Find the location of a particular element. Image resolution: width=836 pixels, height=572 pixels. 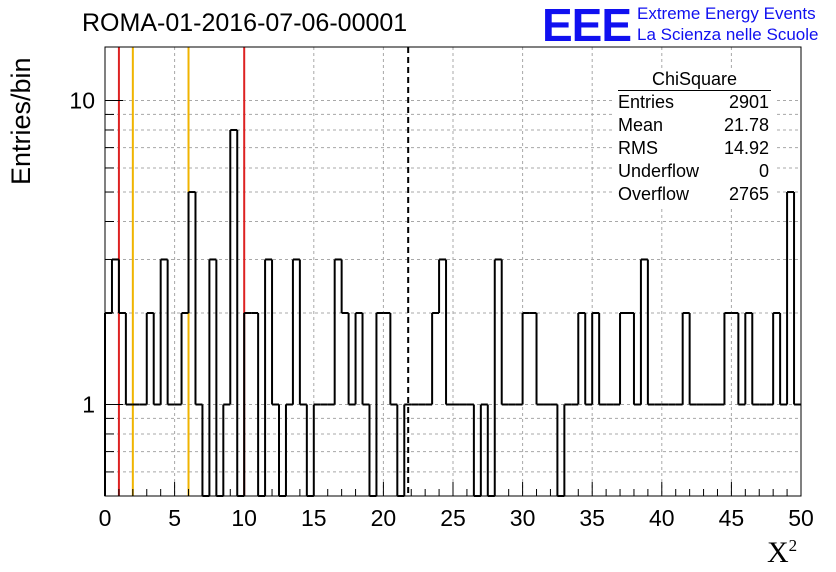

stats-row-mean: Mean 21.78 is located at coordinates (694, 125).